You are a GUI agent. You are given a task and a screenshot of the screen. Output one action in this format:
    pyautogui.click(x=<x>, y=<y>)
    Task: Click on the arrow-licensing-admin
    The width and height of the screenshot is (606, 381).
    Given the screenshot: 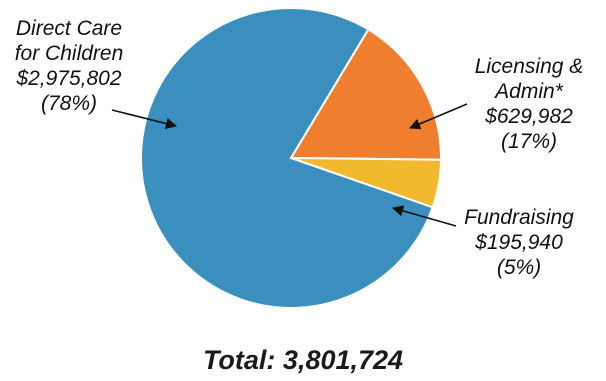 What is the action you would take?
    pyautogui.click(x=438, y=116)
    